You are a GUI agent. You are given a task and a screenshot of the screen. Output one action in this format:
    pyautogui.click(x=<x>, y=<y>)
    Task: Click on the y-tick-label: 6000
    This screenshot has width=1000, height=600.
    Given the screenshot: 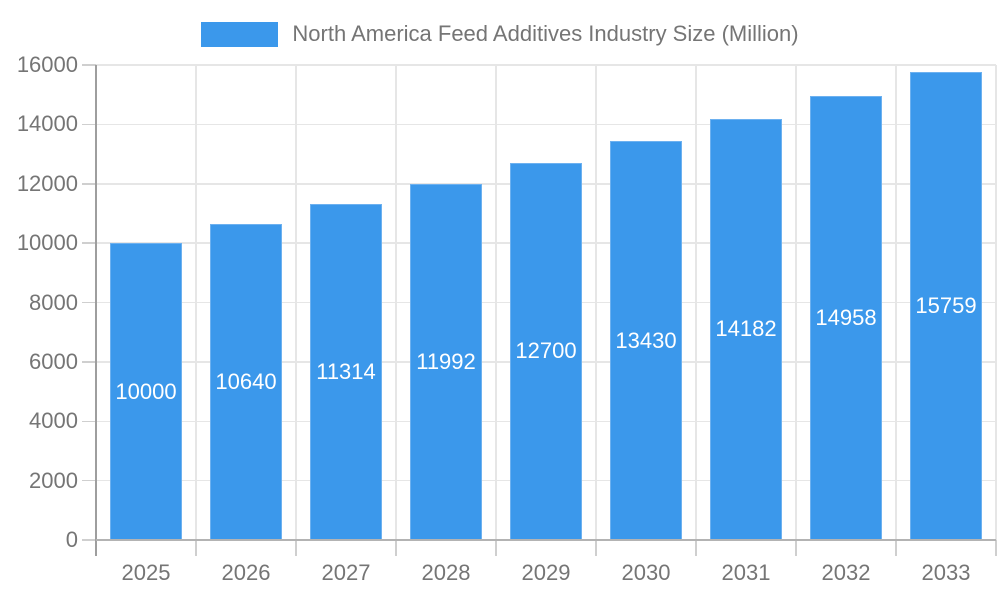 What is the action you would take?
    pyautogui.click(x=53, y=361)
    